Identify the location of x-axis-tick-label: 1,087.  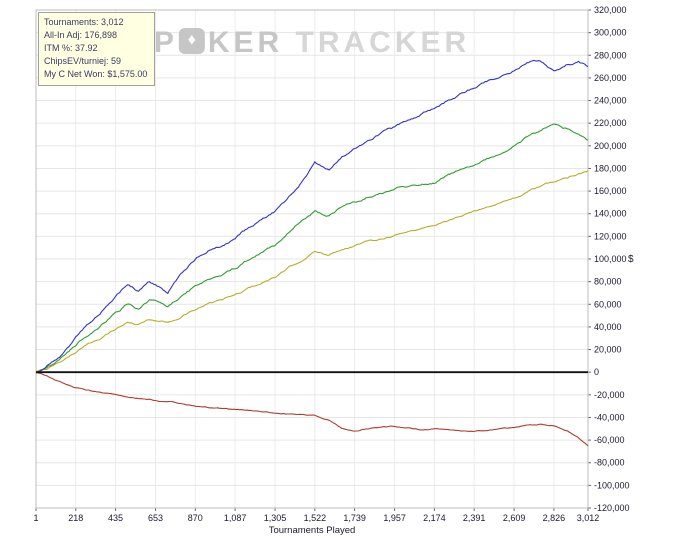
(235, 518).